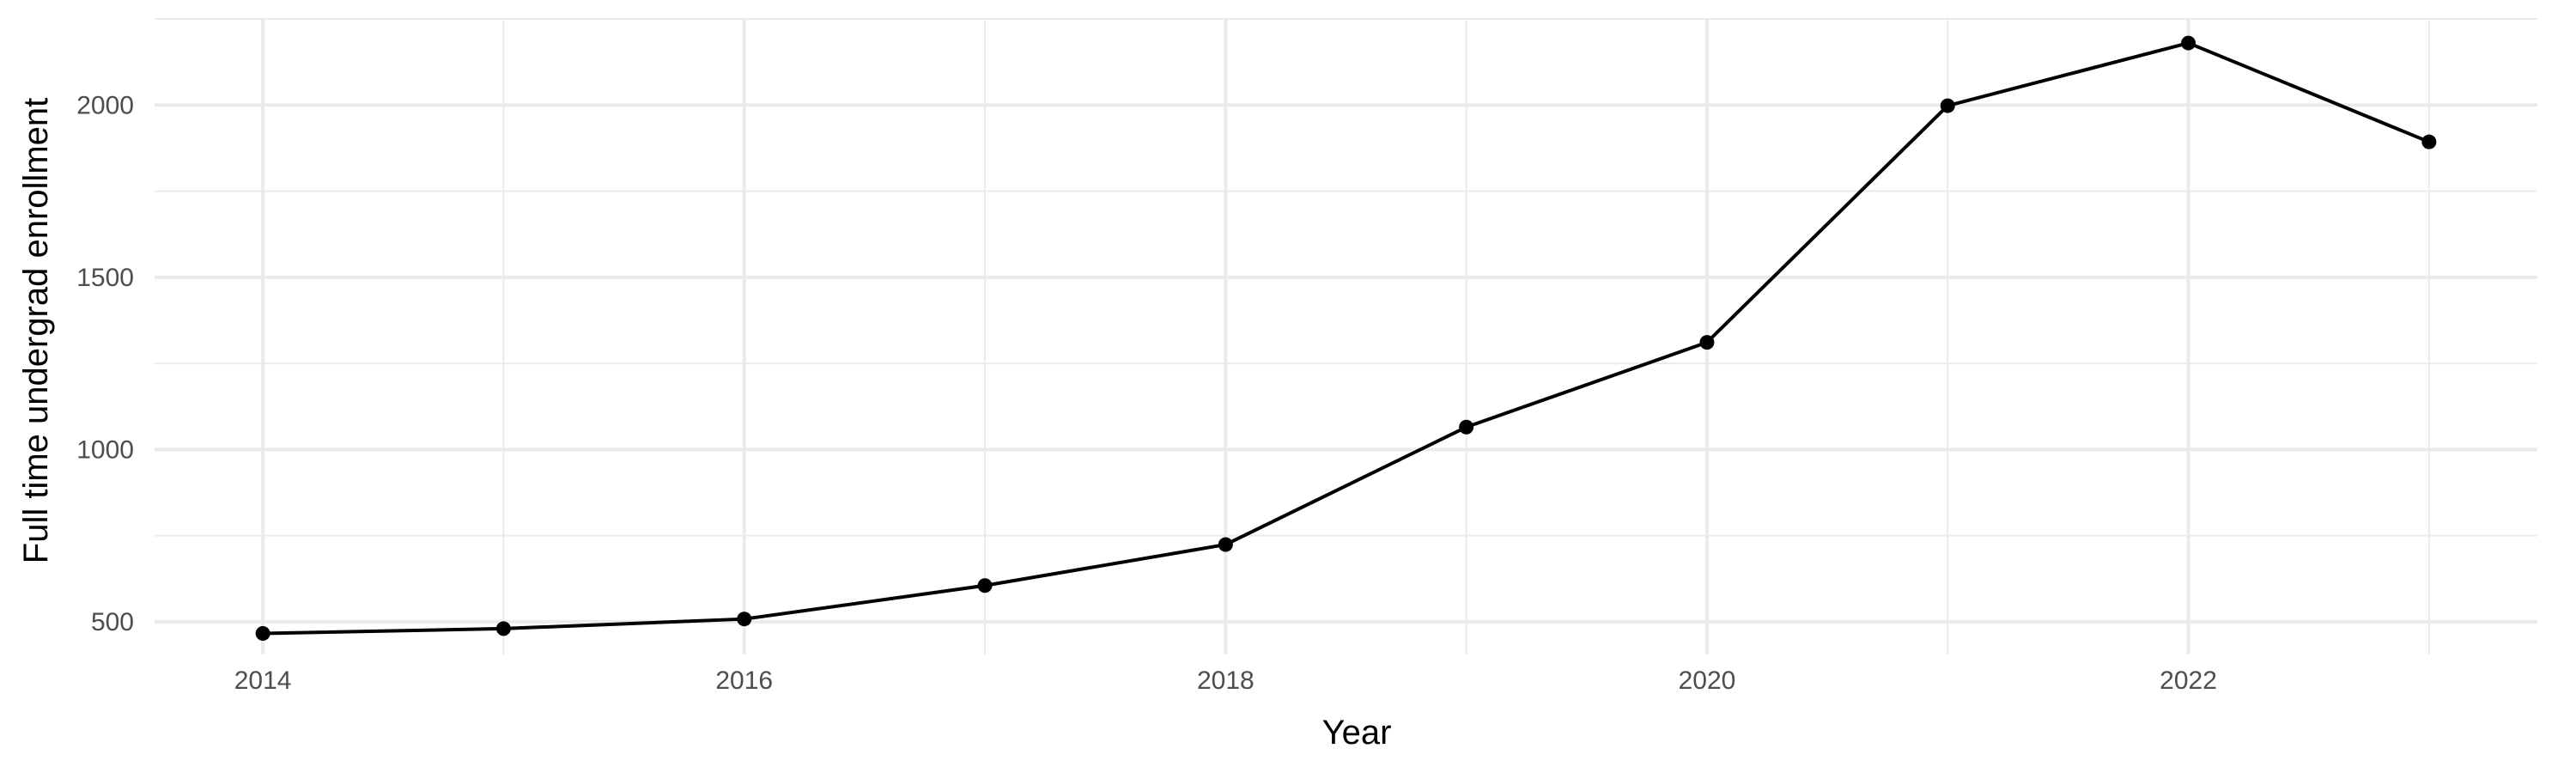 The image size is (2576, 773). What do you see at coordinates (105, 363) in the screenshot?
I see `y-axis-tick-labels: 500 1000 1500 2000` at bounding box center [105, 363].